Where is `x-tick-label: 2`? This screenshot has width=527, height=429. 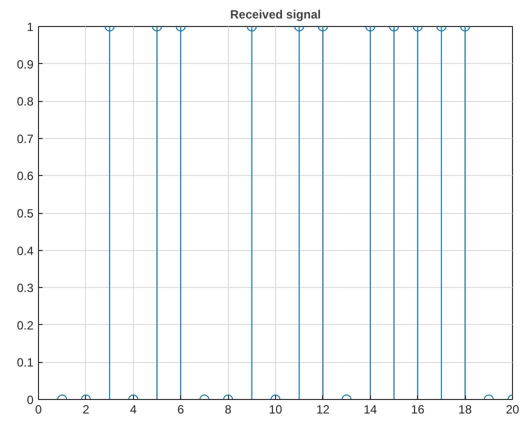 x-tick-label: 2 is located at coordinates (86, 409).